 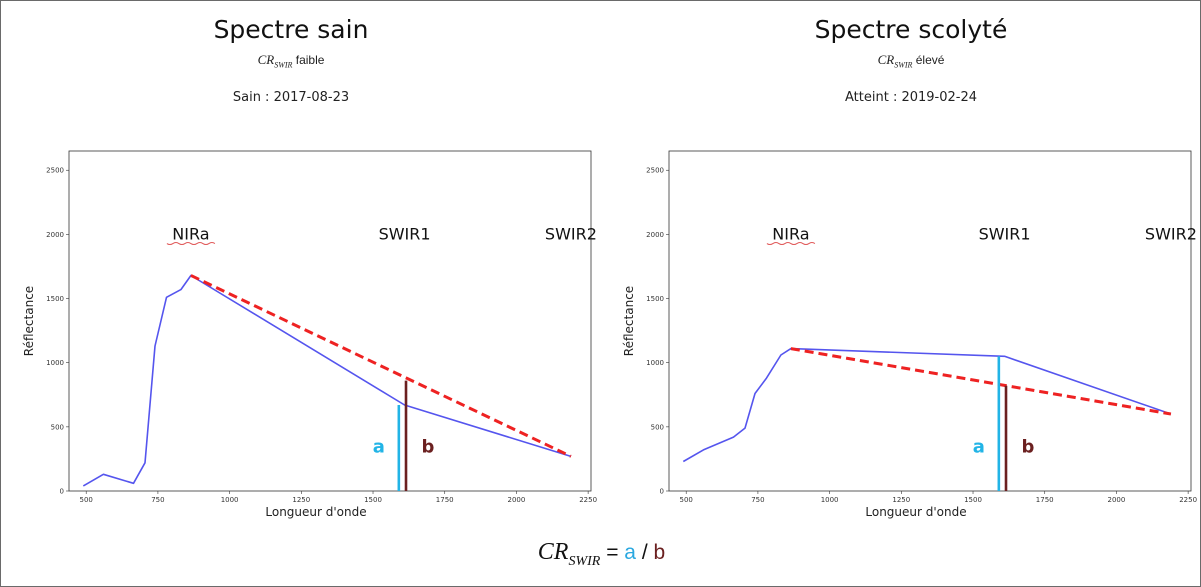 What do you see at coordinates (757, 500) in the screenshot?
I see `right-x-tick-label: 750` at bounding box center [757, 500].